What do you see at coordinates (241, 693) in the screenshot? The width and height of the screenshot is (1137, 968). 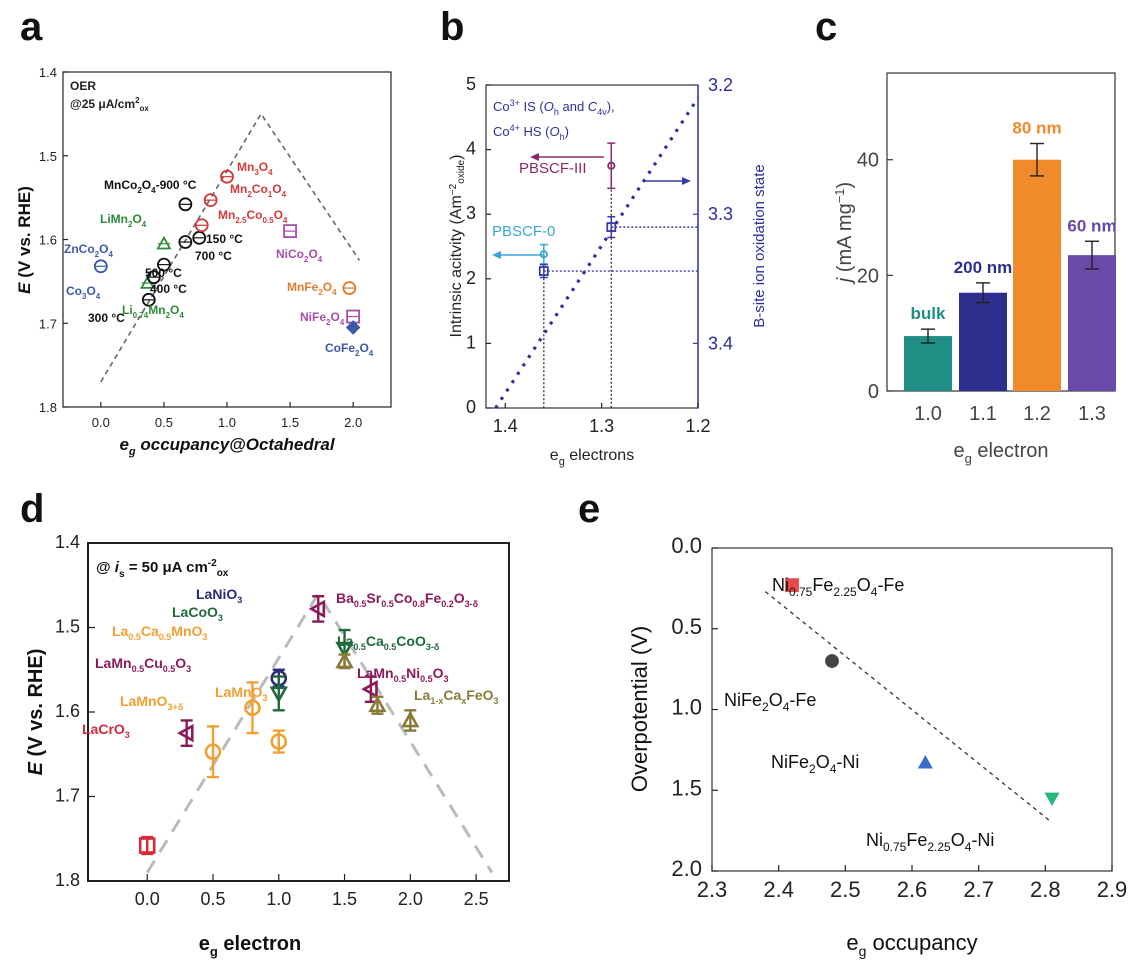 I see `label-lamno3: LaMnO3` at bounding box center [241, 693].